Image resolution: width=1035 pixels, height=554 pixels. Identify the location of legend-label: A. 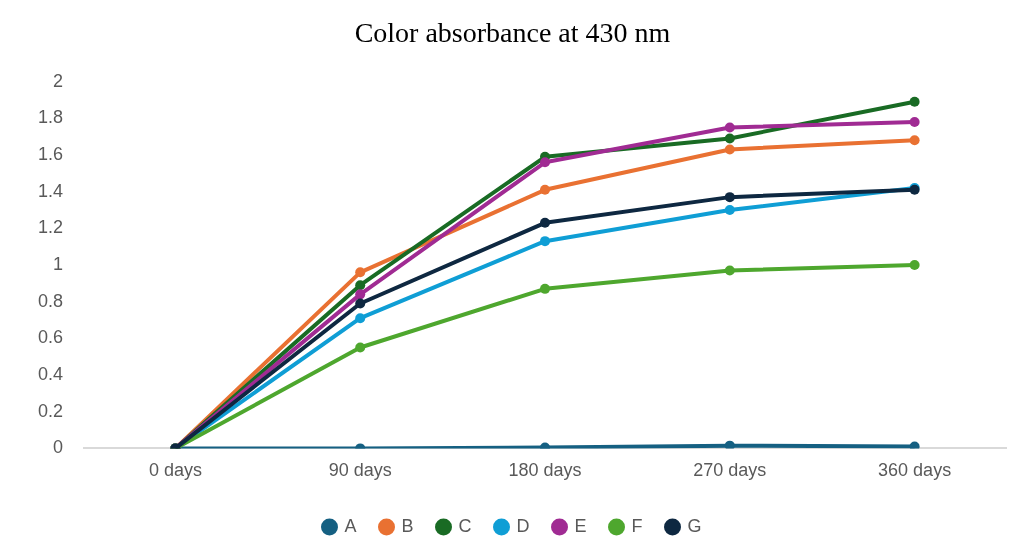
(350, 525).